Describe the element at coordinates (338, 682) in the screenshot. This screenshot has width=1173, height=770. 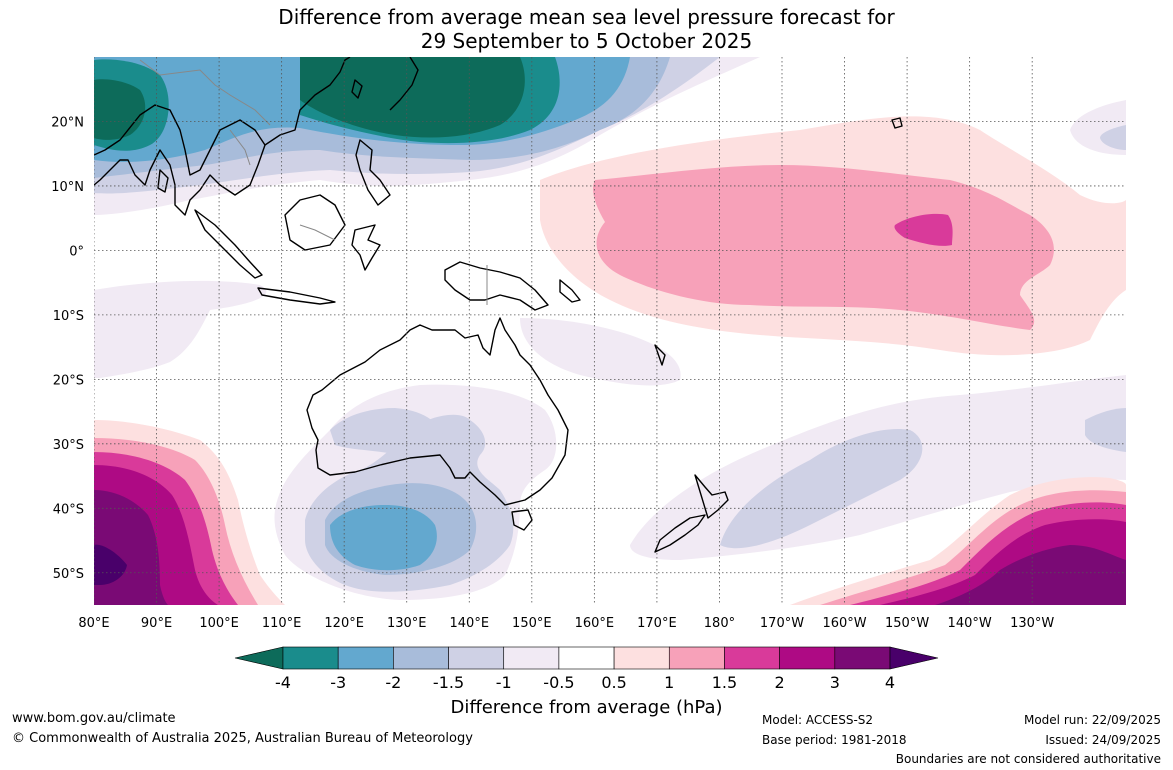
I see `colorbar-tick-label: -3` at that location.